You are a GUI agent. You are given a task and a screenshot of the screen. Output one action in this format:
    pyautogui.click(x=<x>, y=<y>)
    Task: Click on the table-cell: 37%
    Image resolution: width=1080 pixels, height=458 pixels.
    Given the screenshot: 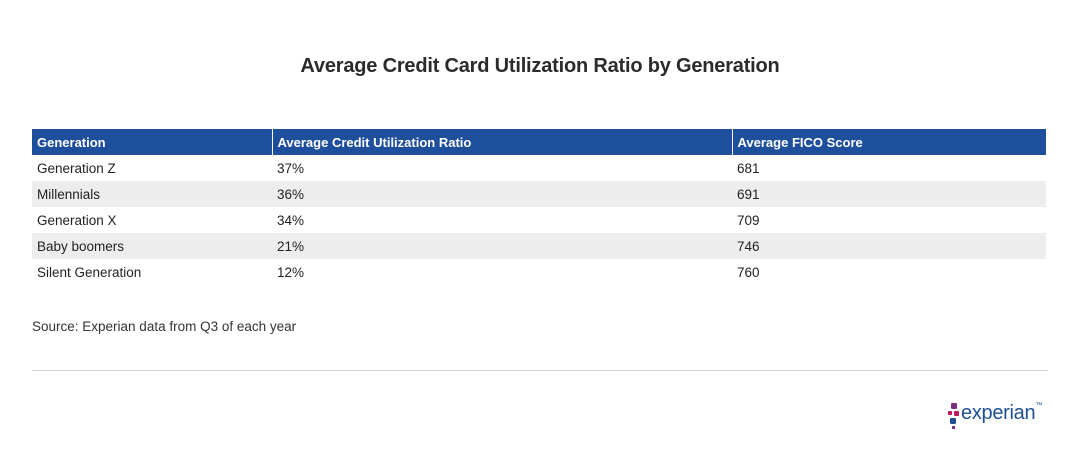 What is the action you would take?
    pyautogui.click(x=291, y=168)
    